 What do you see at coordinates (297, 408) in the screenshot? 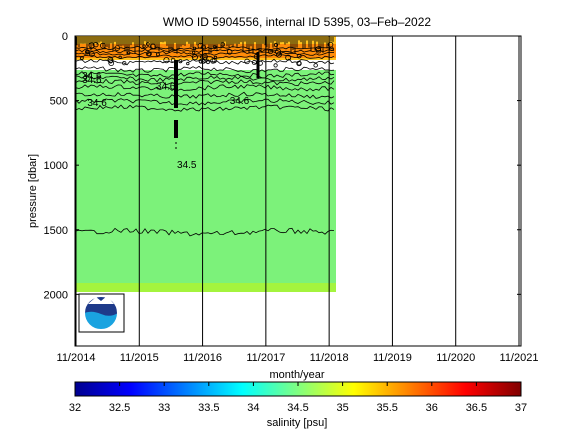
I see `colorbar-tick-label: 34.5` at bounding box center [297, 408].